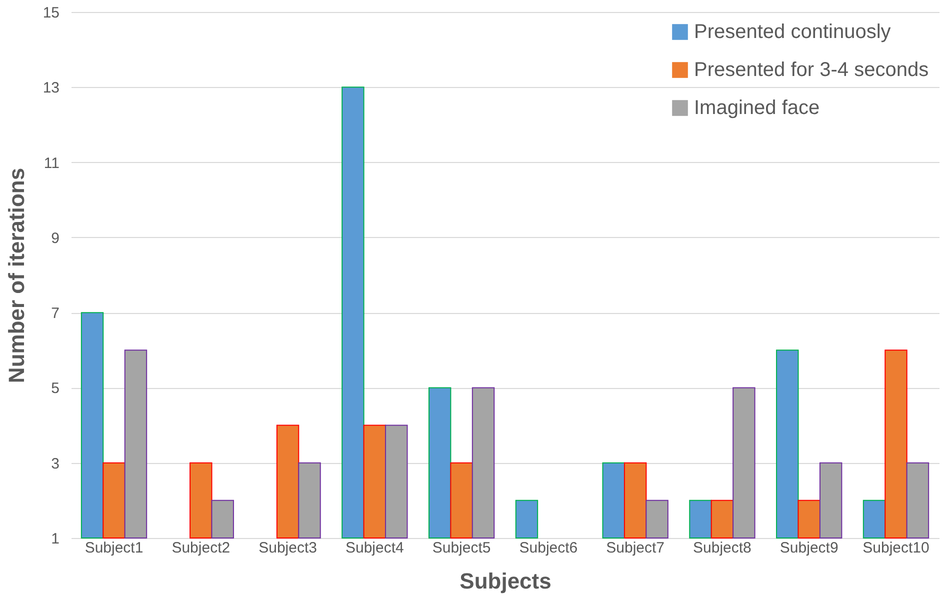  What do you see at coordinates (201, 548) in the screenshot?
I see `x-tick-label: Subject2` at bounding box center [201, 548].